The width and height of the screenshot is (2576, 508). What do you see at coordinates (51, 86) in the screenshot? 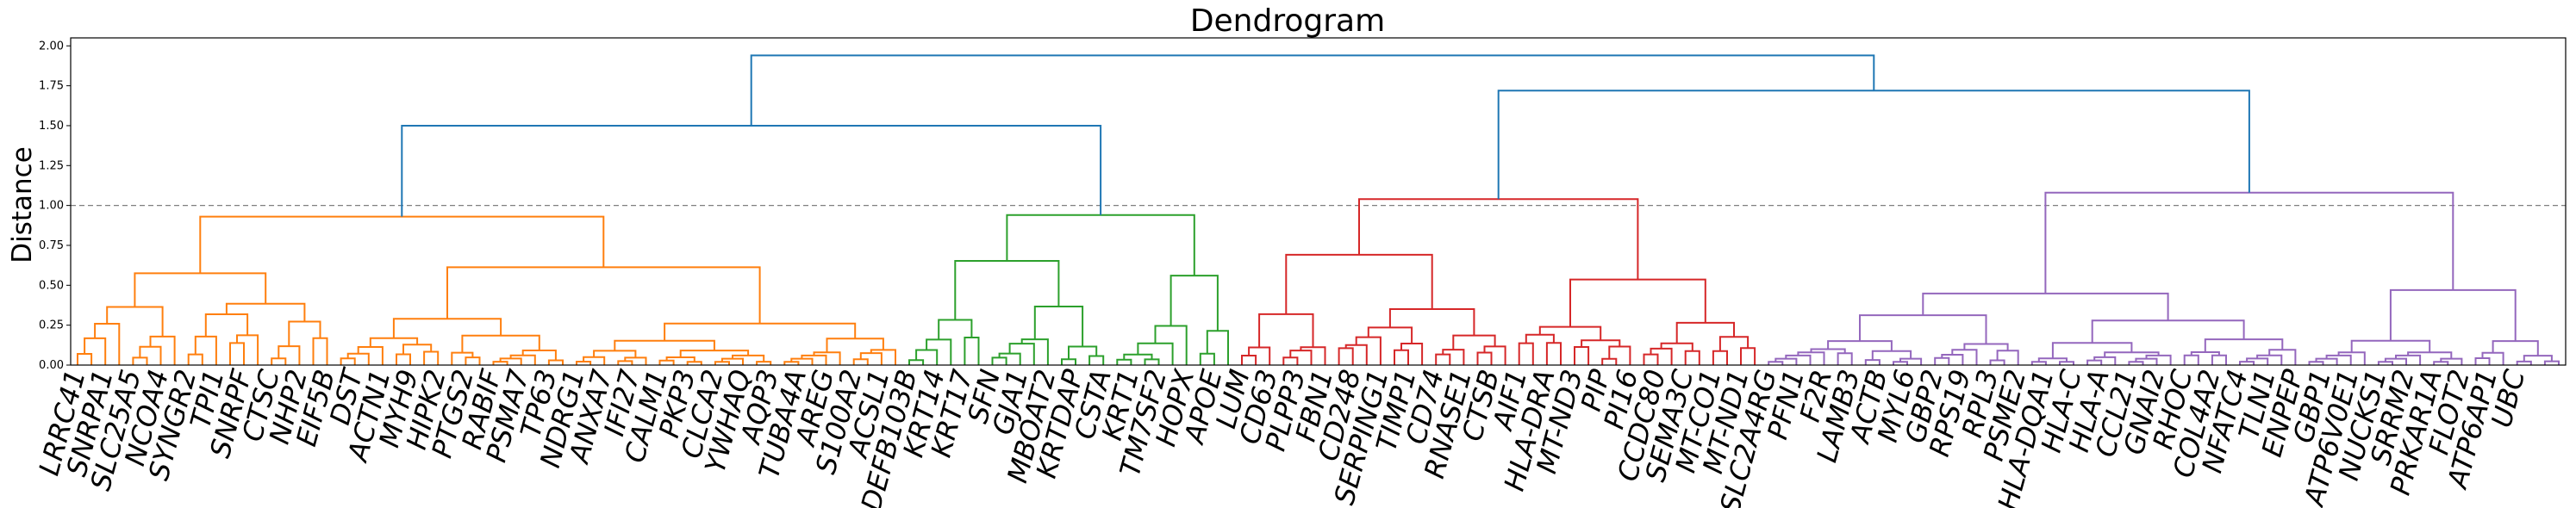
I see `y-tick-label: 1.75` at bounding box center [51, 86].